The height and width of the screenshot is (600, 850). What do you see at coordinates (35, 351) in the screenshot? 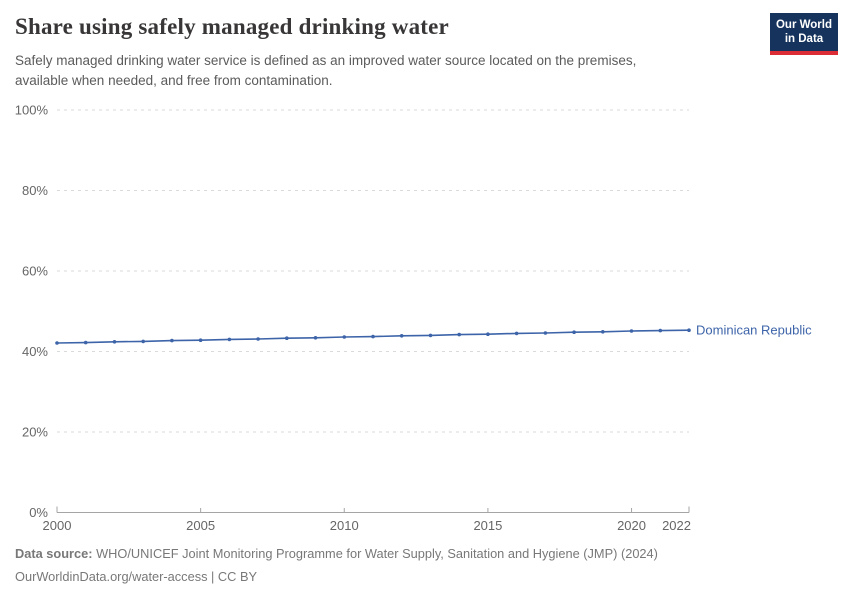
I see `y-axis-tick-label: 40%` at bounding box center [35, 351].